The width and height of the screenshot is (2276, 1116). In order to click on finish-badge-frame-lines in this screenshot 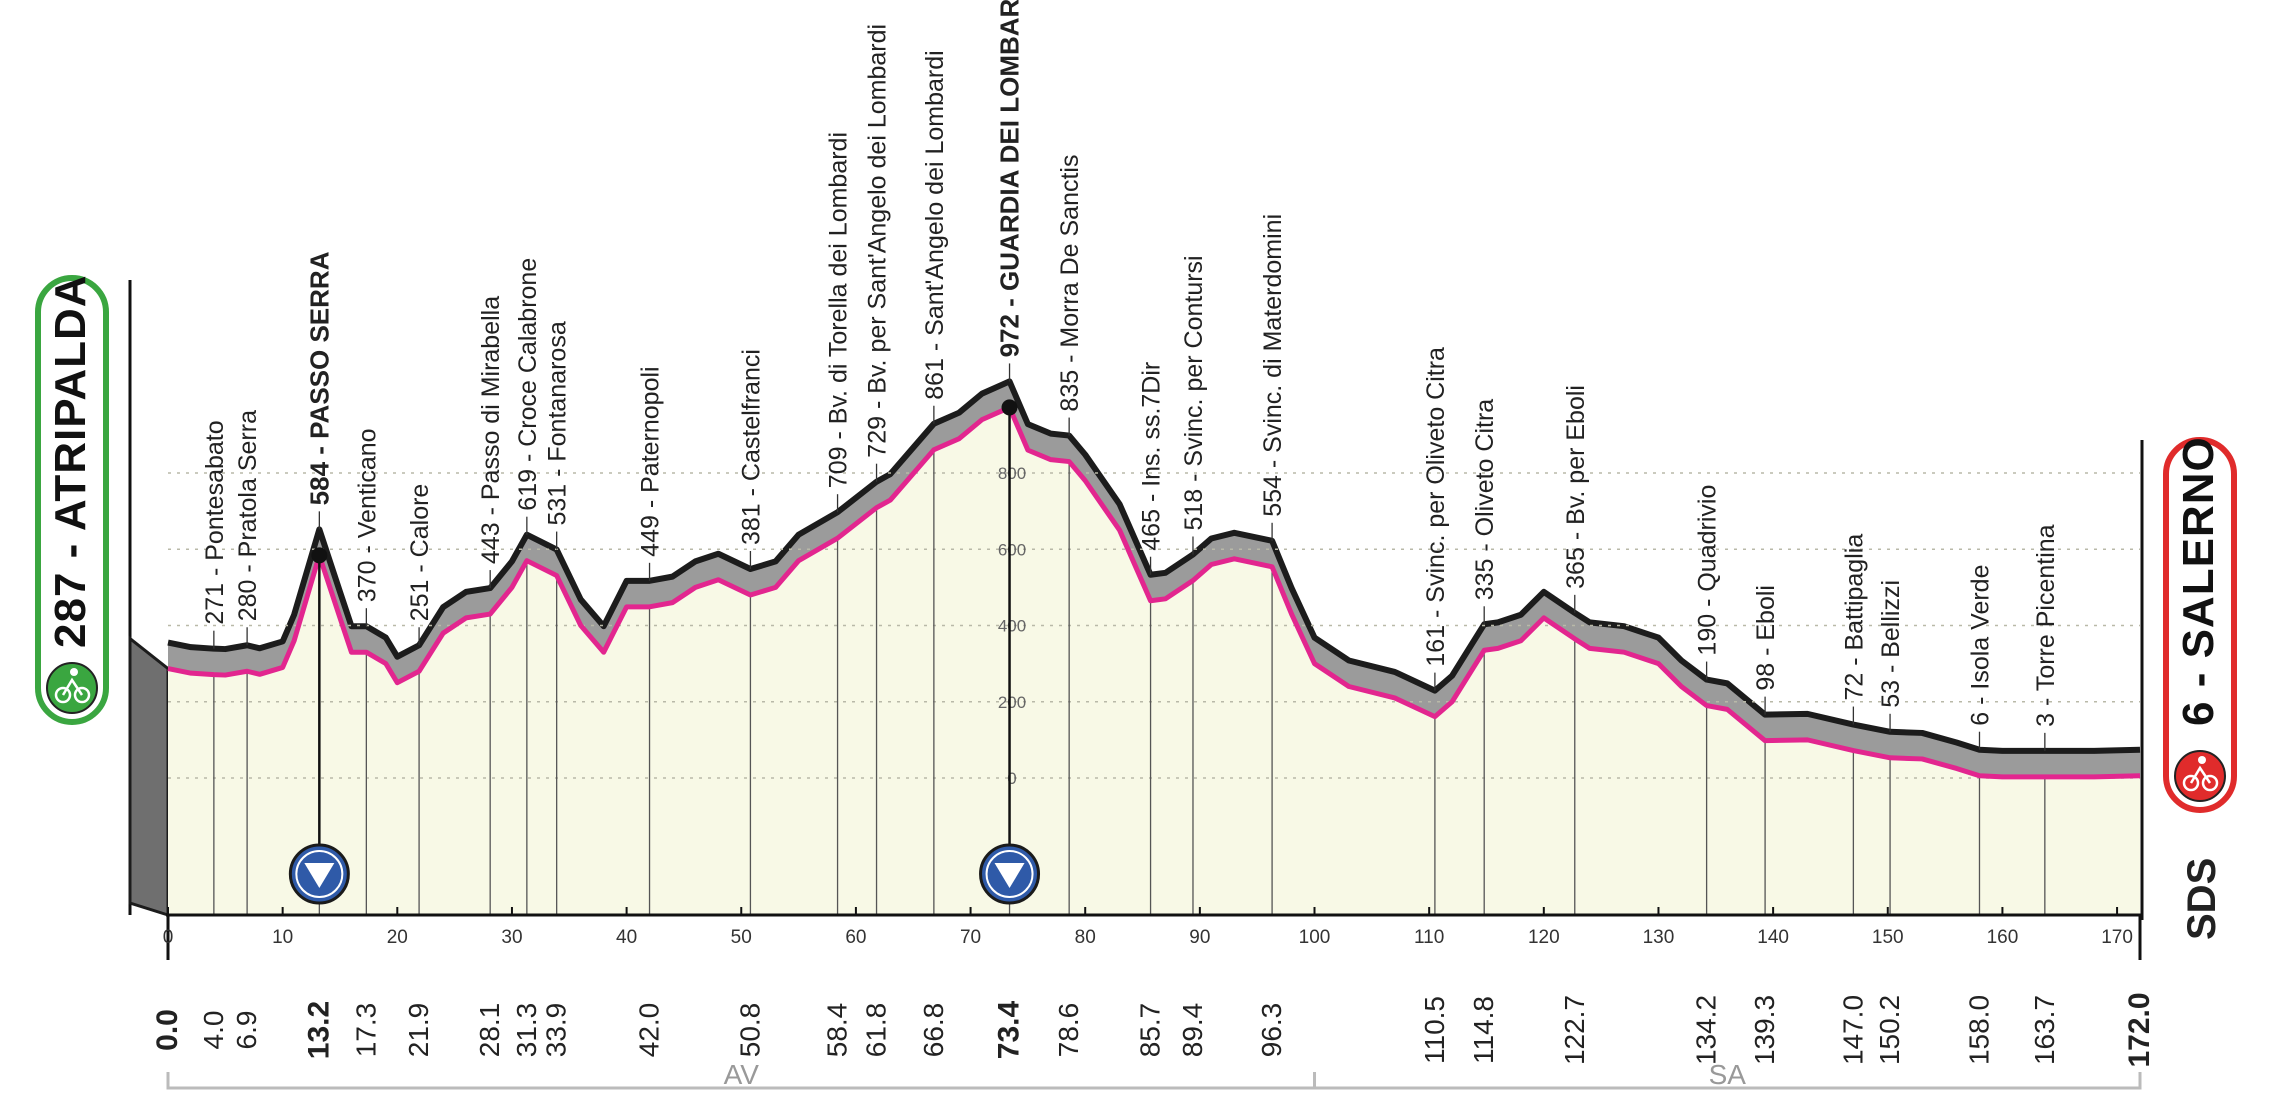, I will do `click(2200, 774)`.